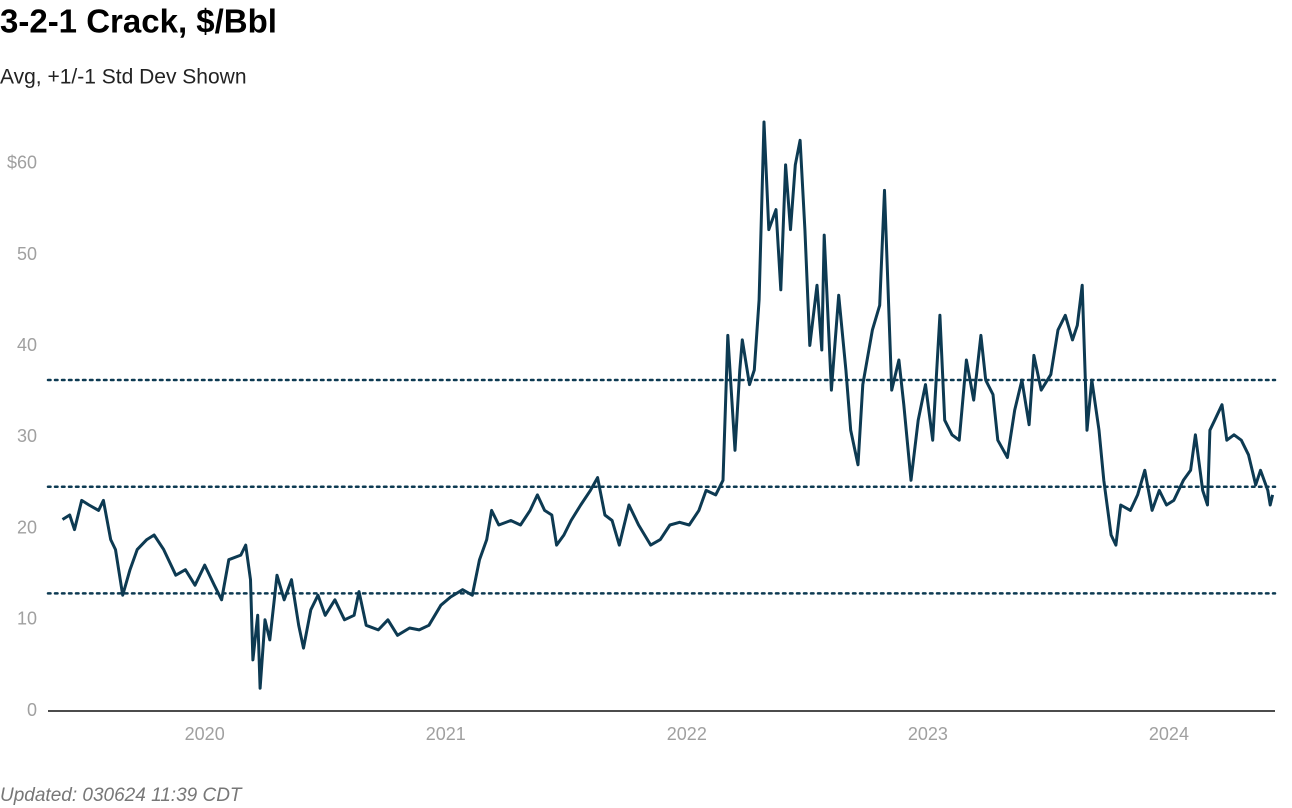 This screenshot has height=808, width=1292. I want to click on y-tick-label: 50, so click(27, 254).